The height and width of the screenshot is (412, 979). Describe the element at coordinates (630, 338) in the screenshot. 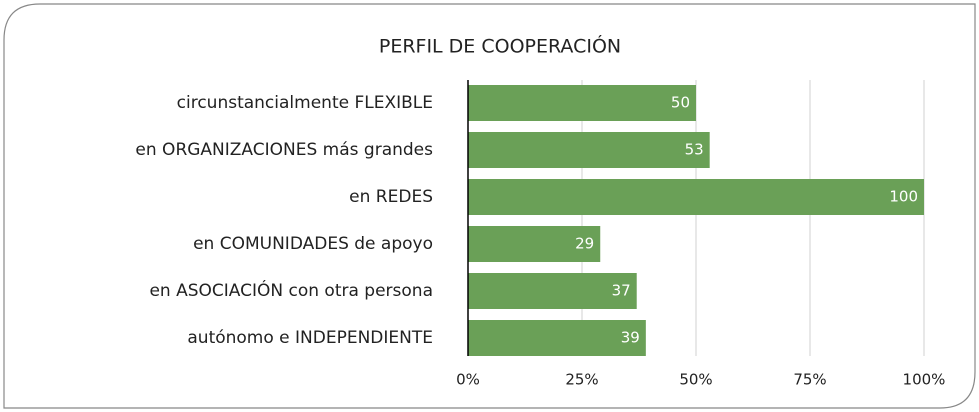

I see `data-label: 39` at that location.